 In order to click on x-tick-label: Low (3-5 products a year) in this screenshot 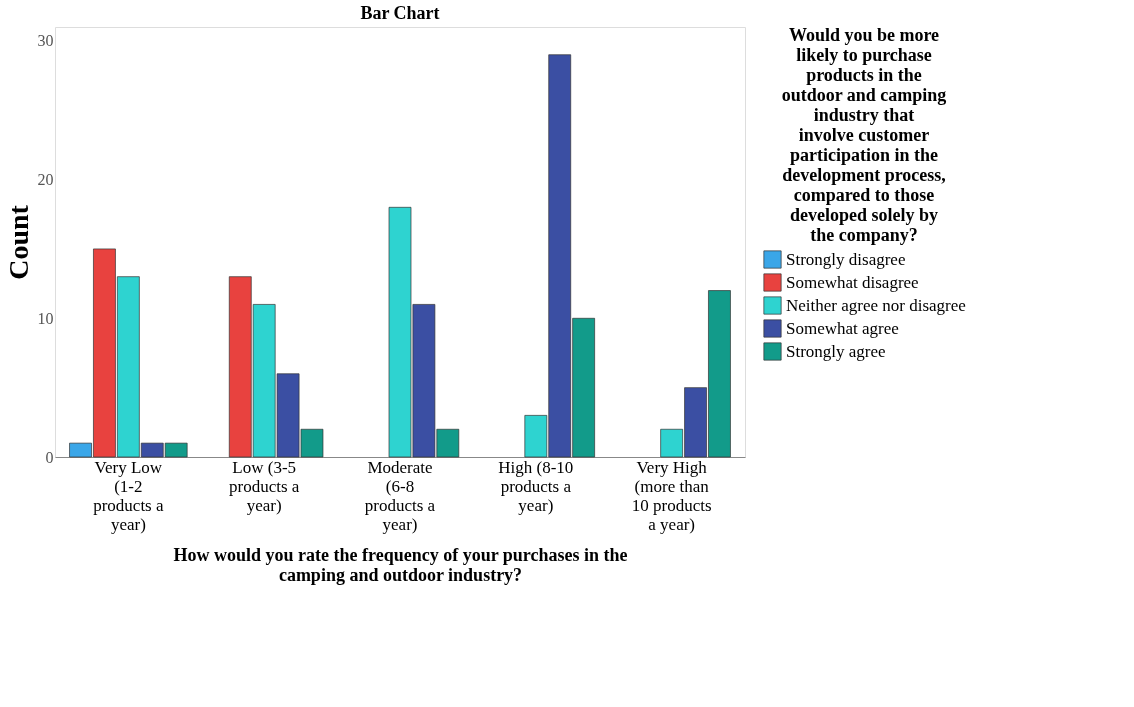, I will do `click(264, 486)`.